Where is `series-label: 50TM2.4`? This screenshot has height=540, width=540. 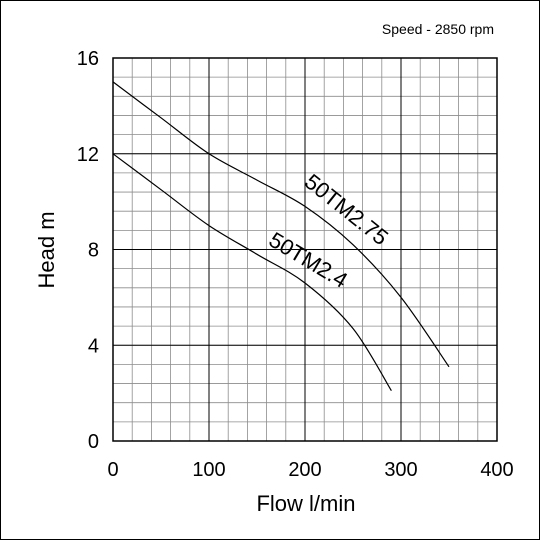 series-label: 50TM2.4 is located at coordinates (308, 260).